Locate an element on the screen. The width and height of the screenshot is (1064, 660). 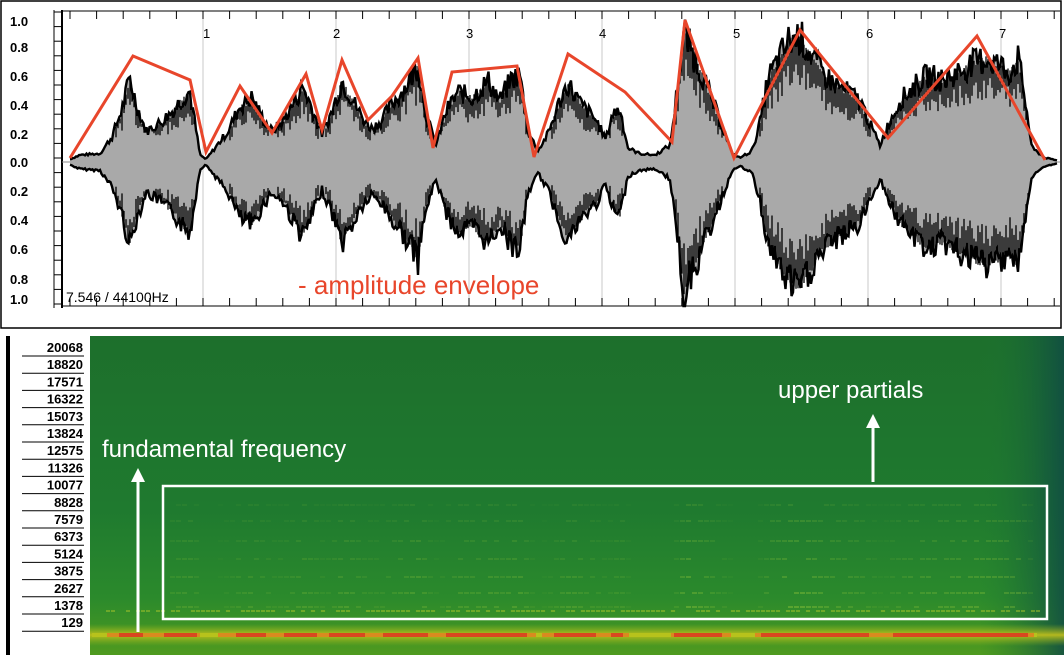
y-label-zero: 0.0 is located at coordinates (19, 162).